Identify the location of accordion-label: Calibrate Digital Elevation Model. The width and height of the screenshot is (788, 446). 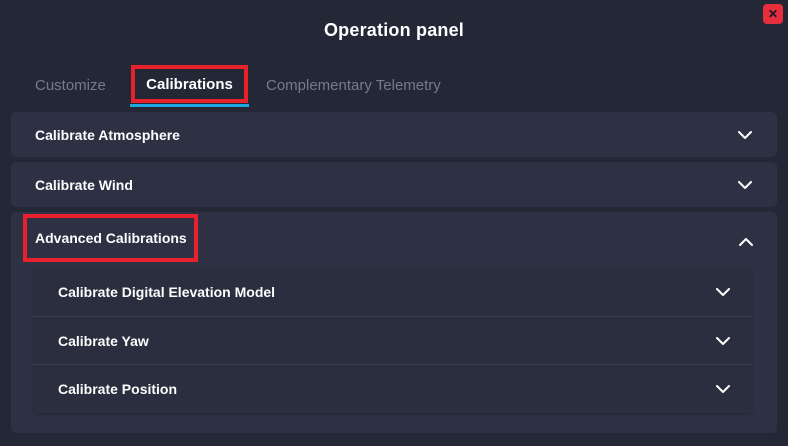
(167, 291).